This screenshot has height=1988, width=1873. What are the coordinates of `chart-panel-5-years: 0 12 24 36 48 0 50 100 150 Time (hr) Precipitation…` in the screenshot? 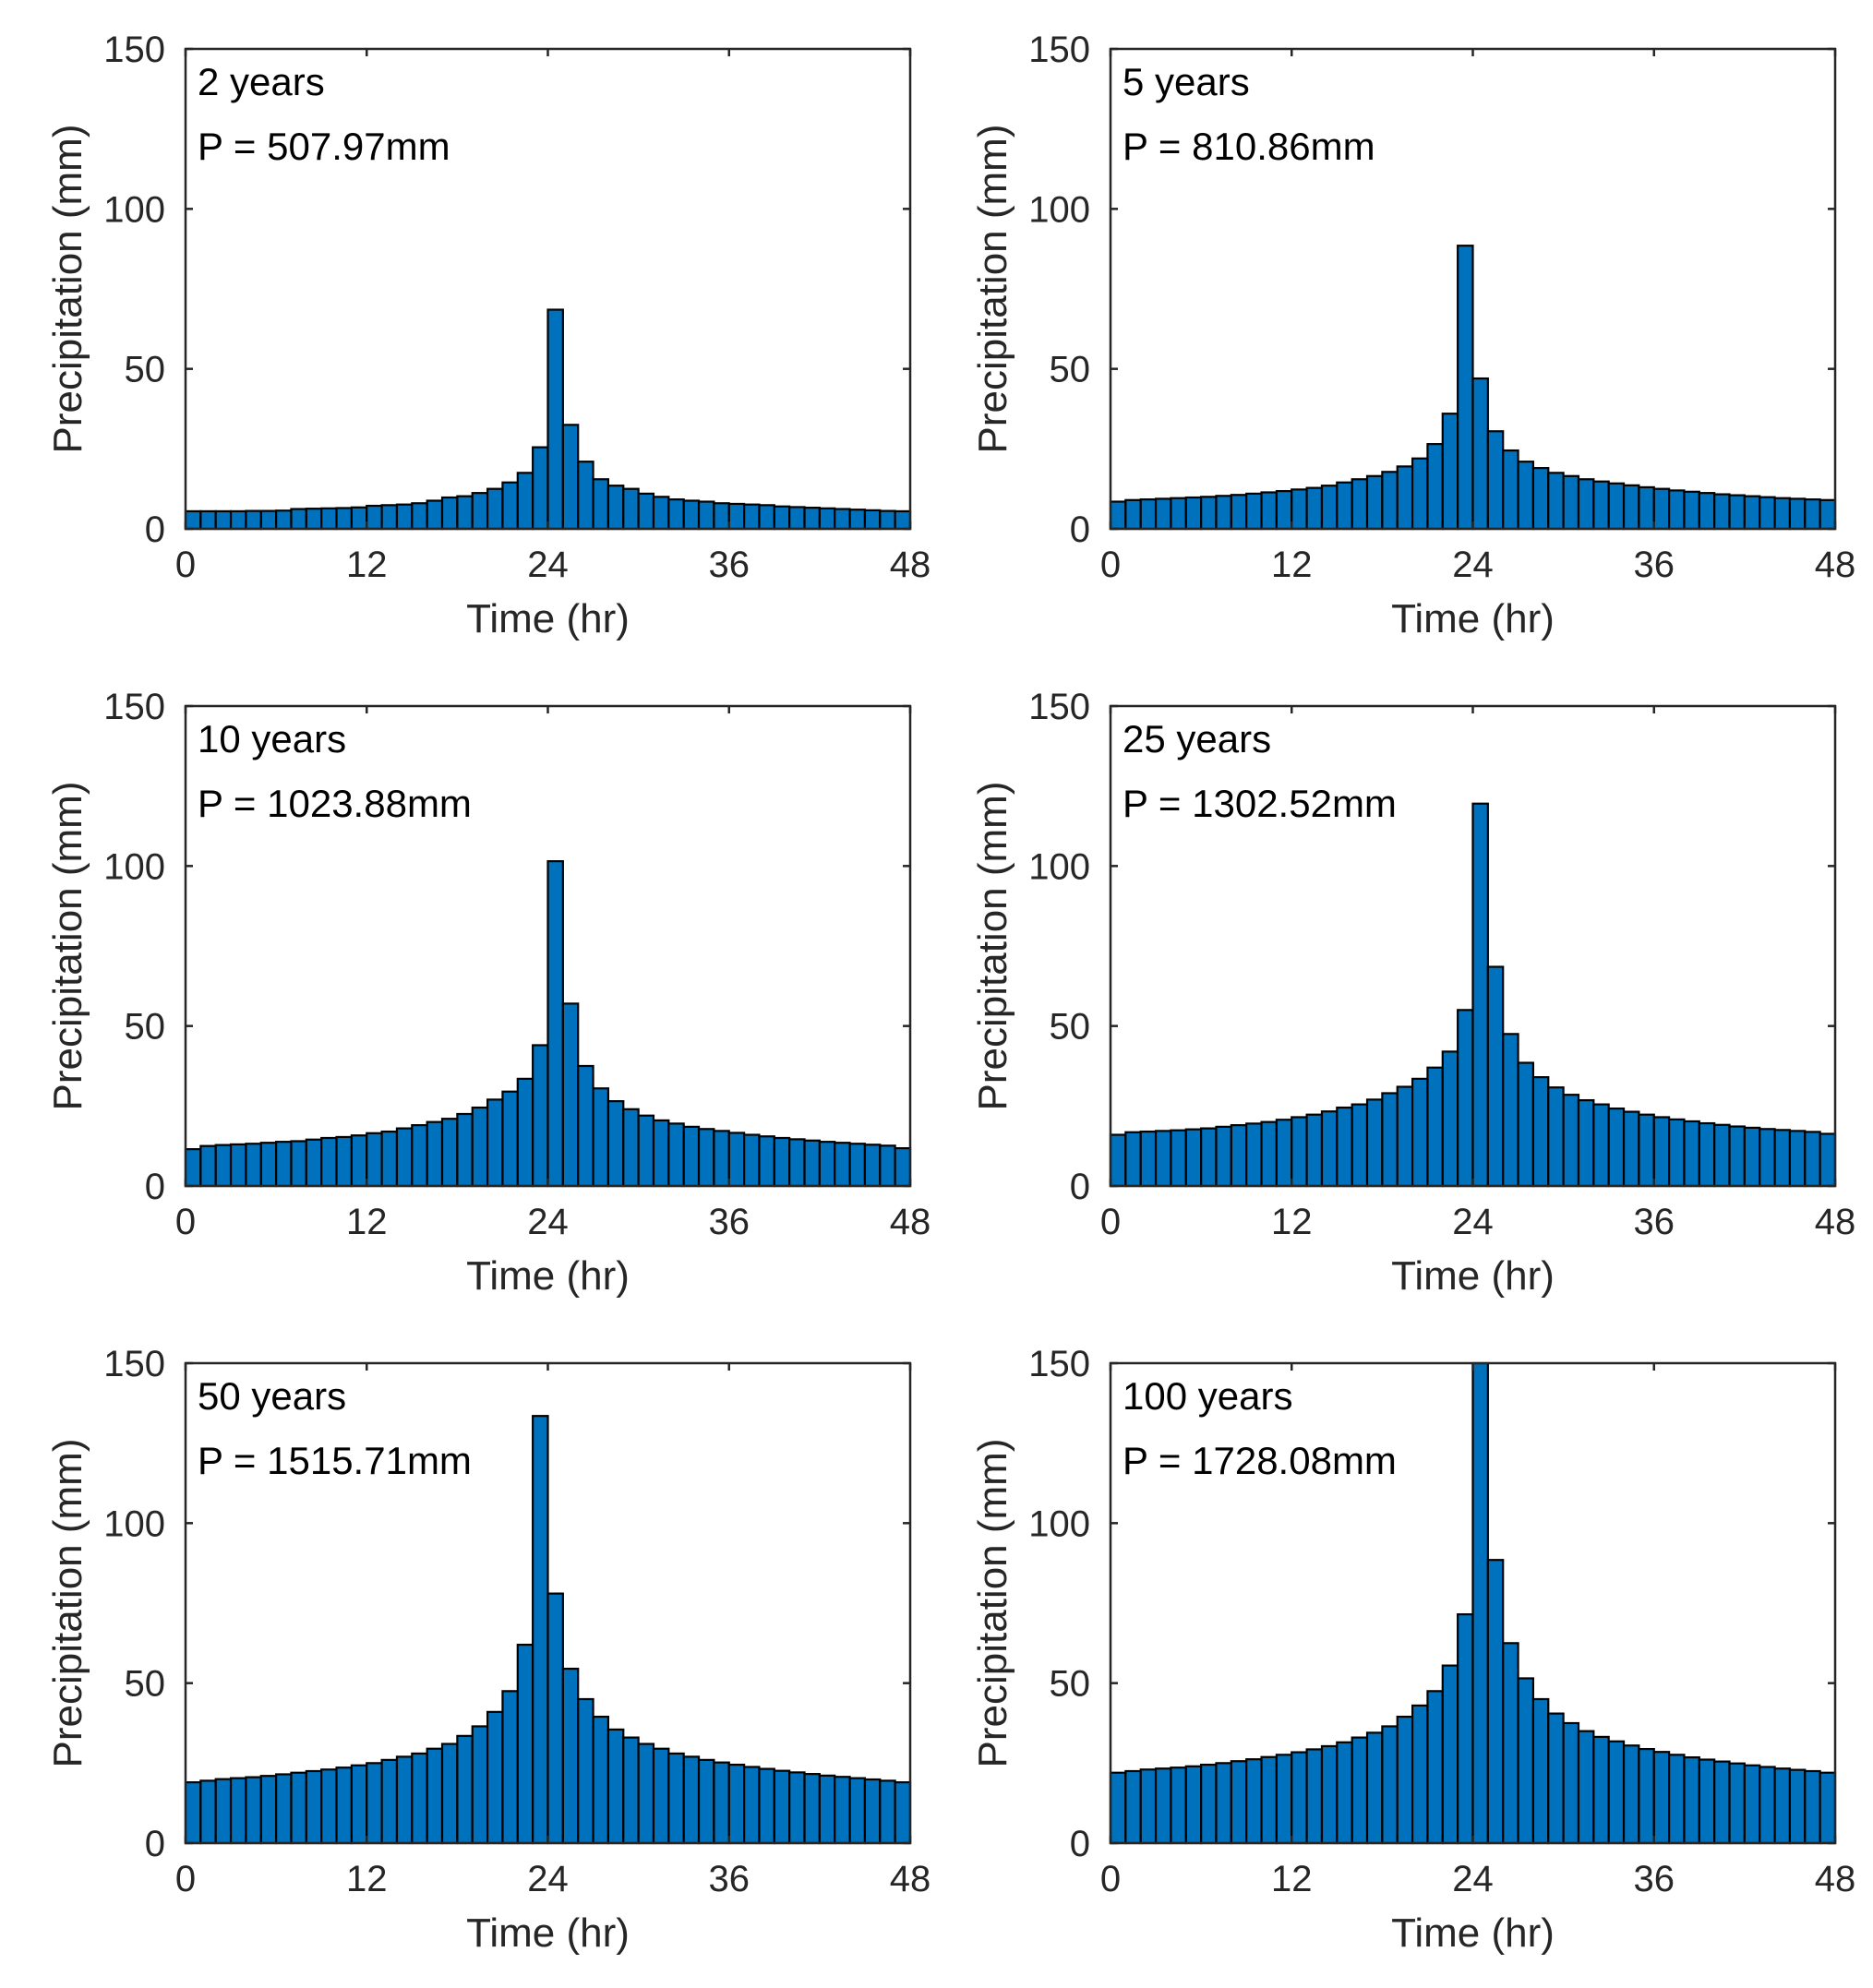 It's located at (1412, 335).